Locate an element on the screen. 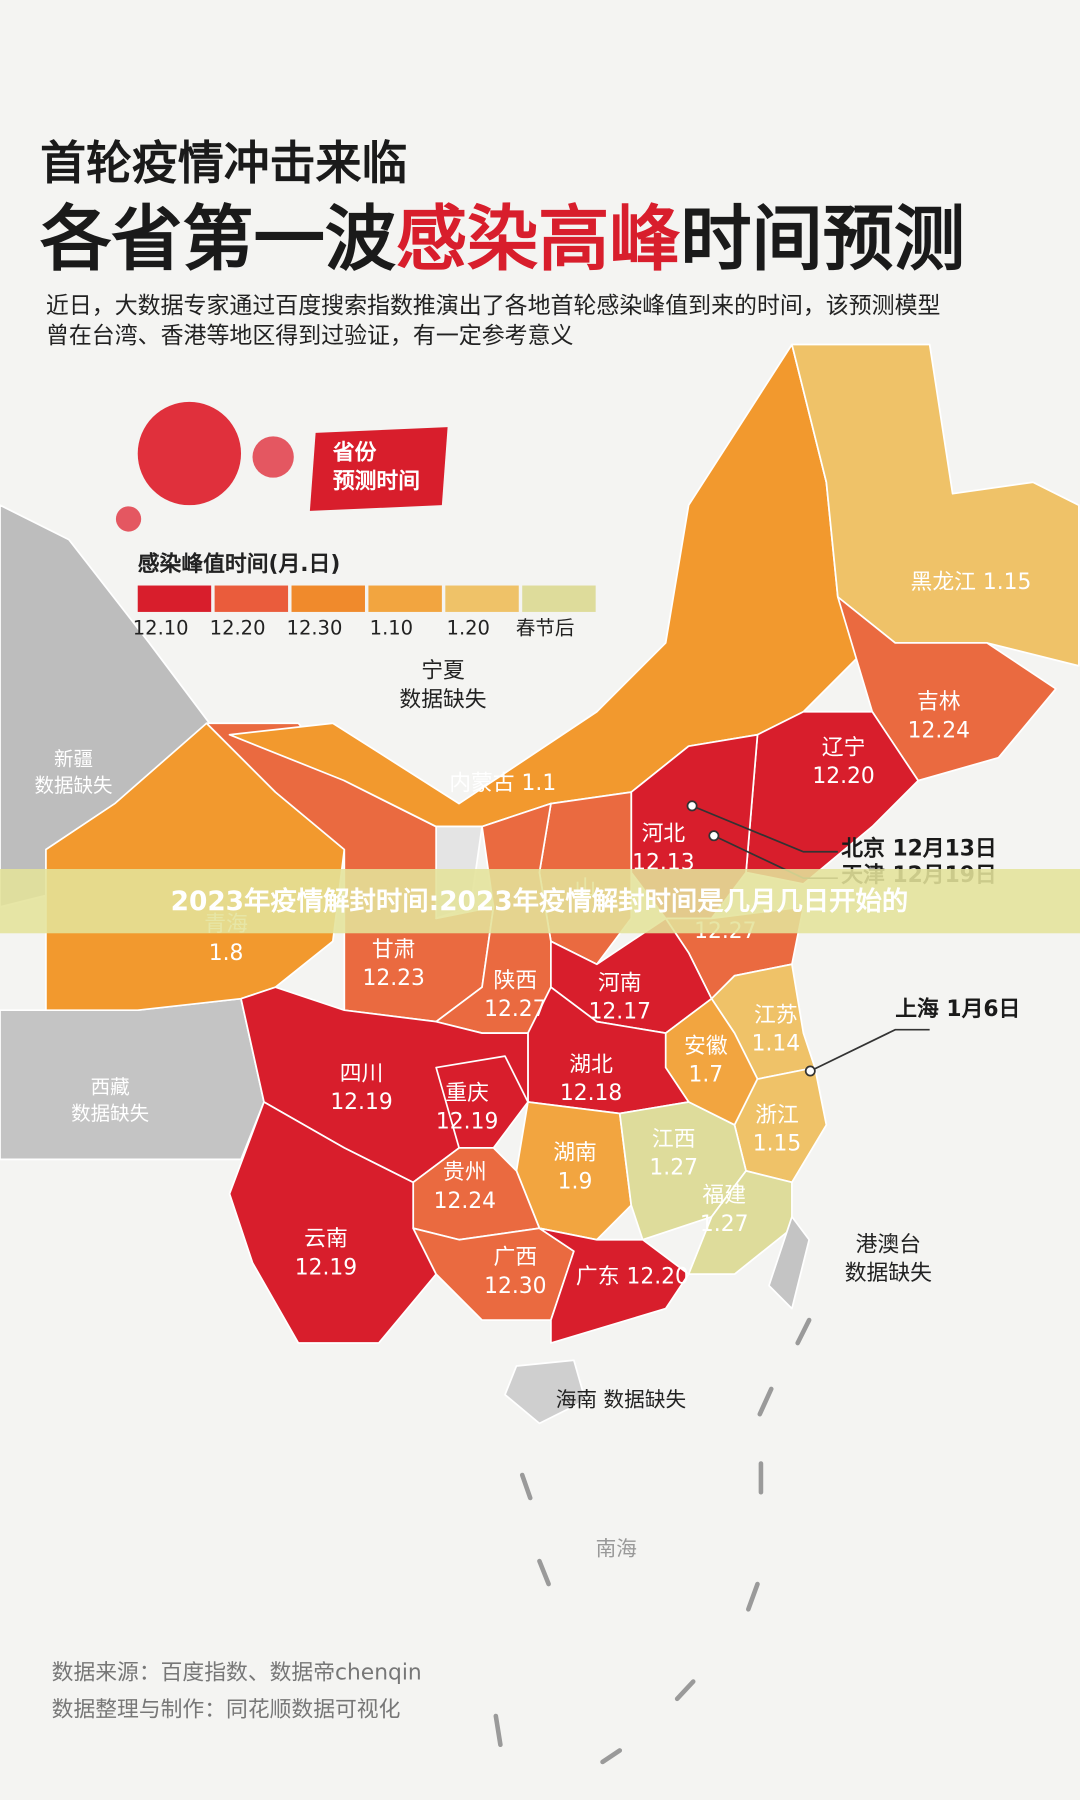 The height and width of the screenshot is (1800, 1080). region-name: 吉林 is located at coordinates (939, 702).